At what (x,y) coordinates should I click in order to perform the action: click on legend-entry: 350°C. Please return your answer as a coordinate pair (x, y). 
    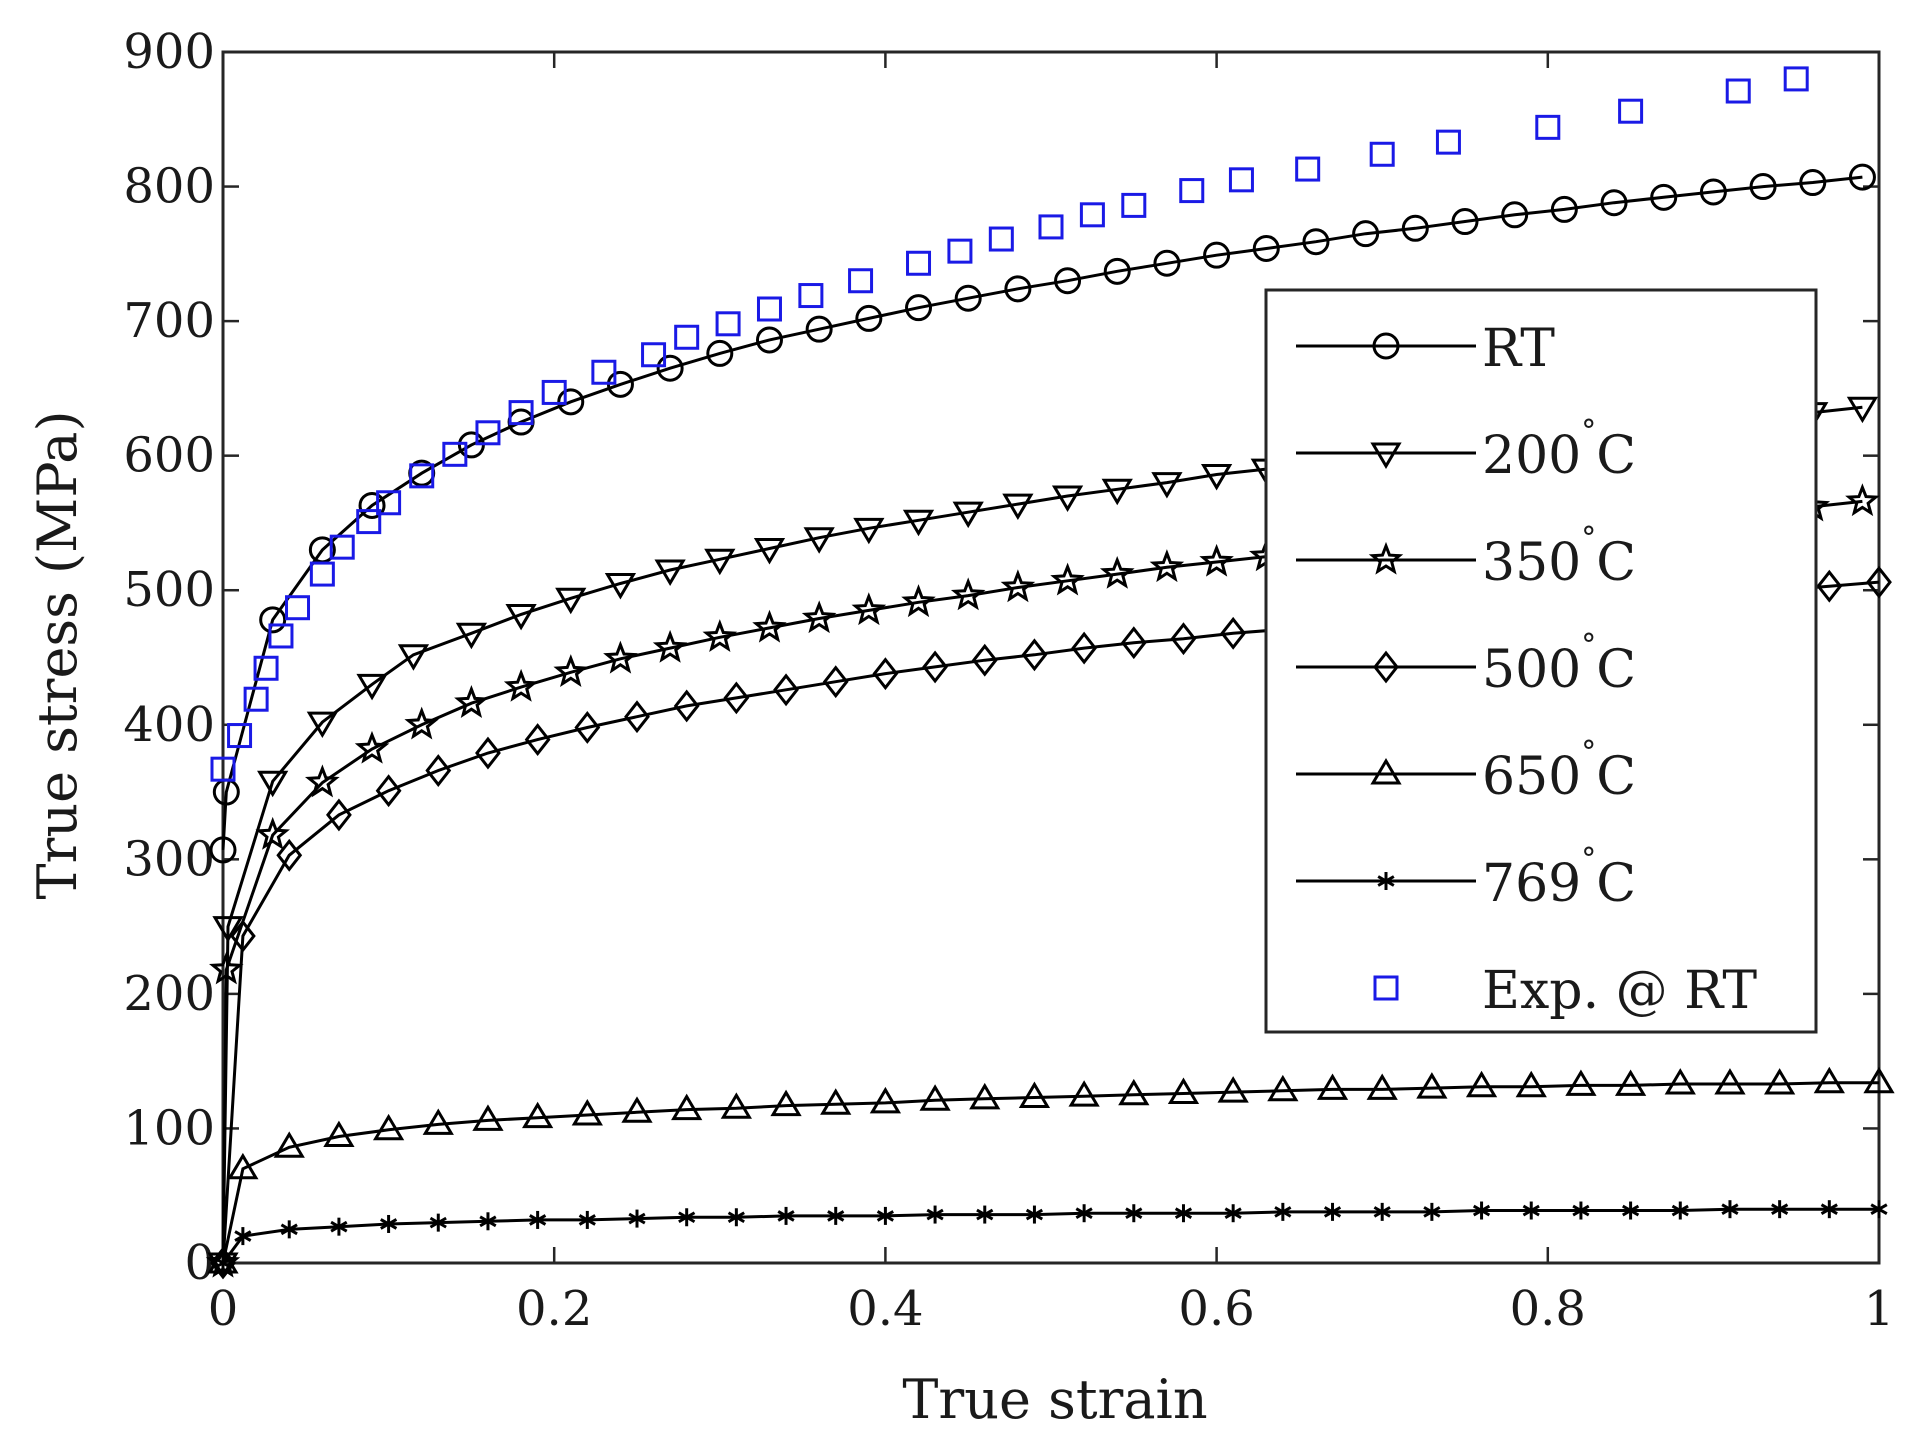
    Looking at the image, I should click on (1466, 557).